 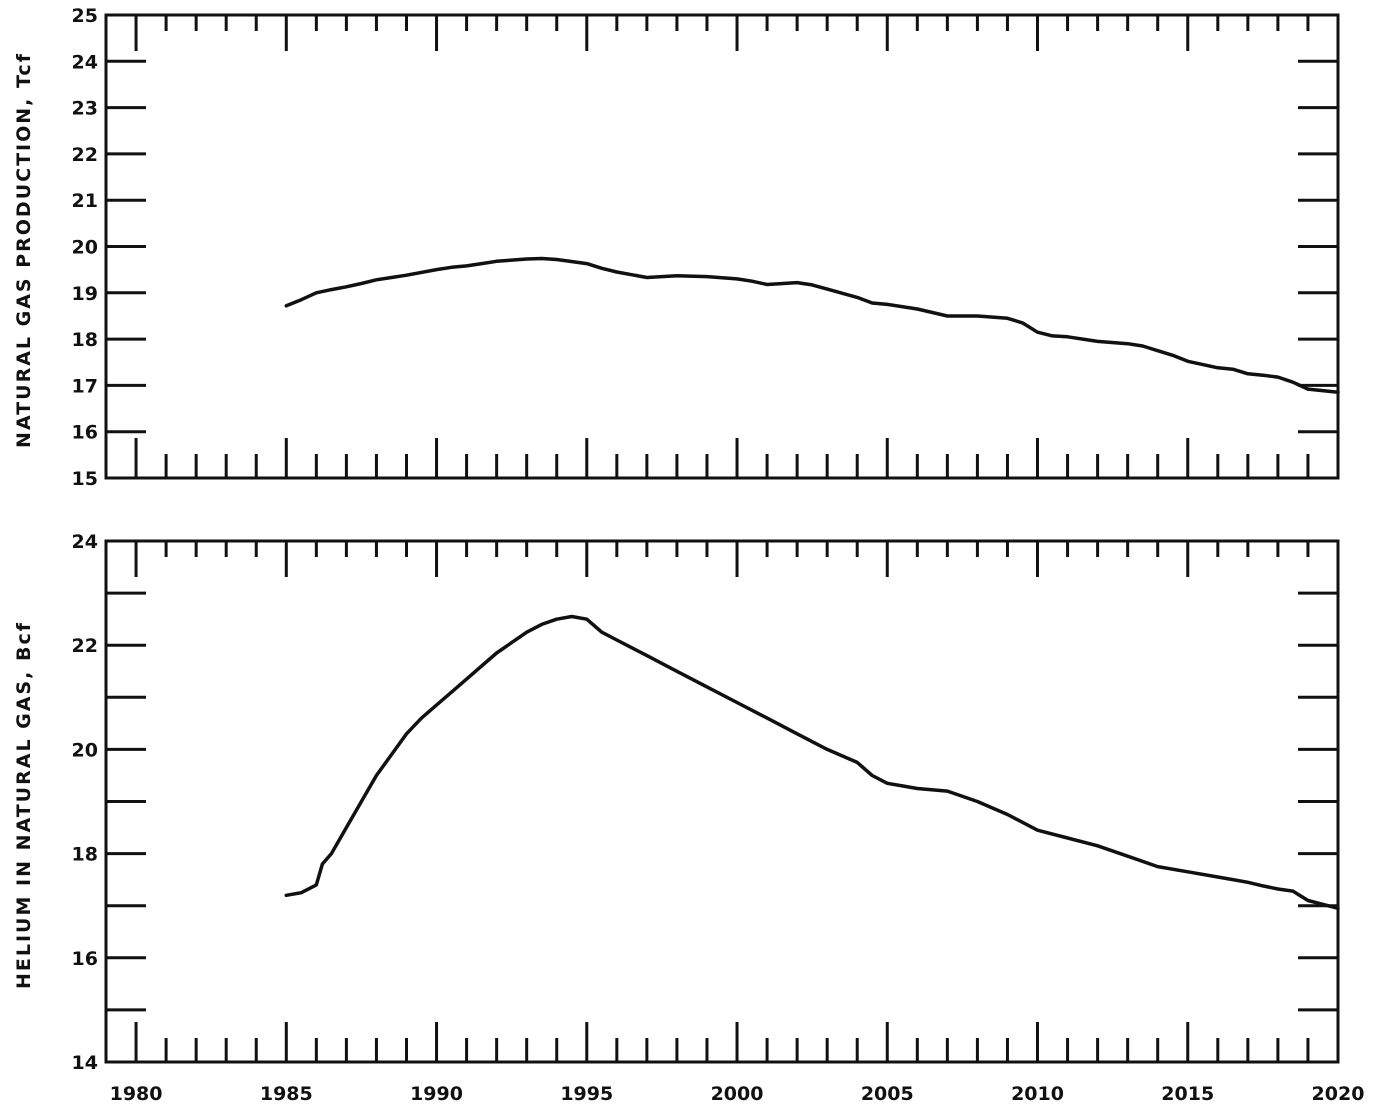 I want to click on y-tick-label: 19, so click(x=85, y=294).